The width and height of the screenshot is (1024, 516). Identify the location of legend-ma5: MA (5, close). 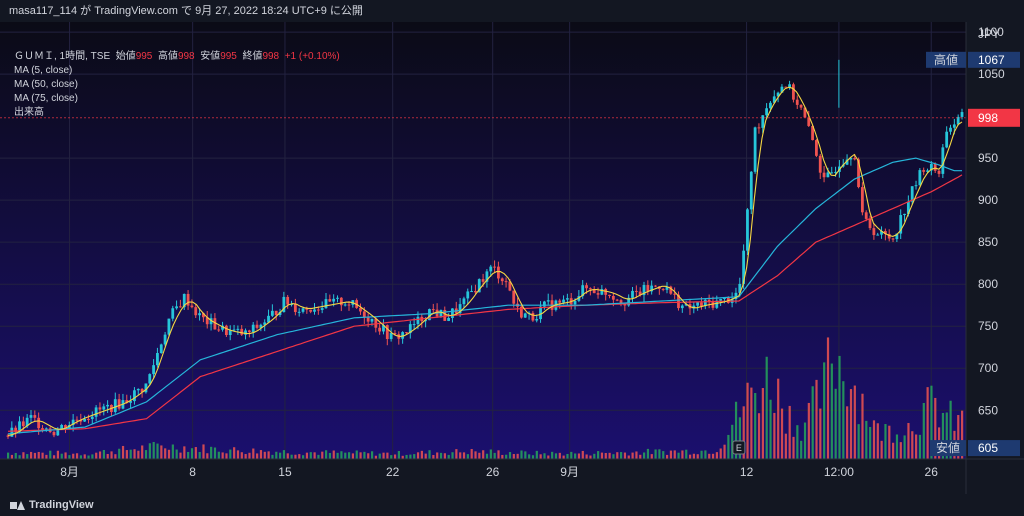
(43, 70).